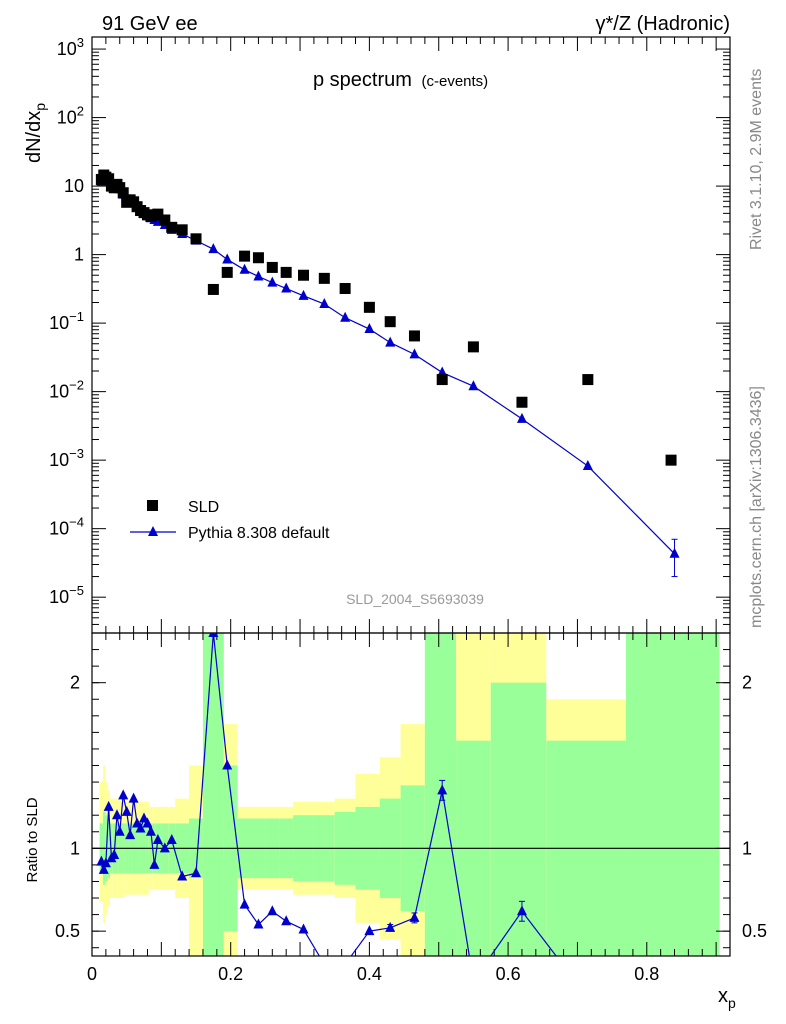 The image size is (786, 1024). What do you see at coordinates (153, 531) in the screenshot?
I see `legend-mc-marker` at bounding box center [153, 531].